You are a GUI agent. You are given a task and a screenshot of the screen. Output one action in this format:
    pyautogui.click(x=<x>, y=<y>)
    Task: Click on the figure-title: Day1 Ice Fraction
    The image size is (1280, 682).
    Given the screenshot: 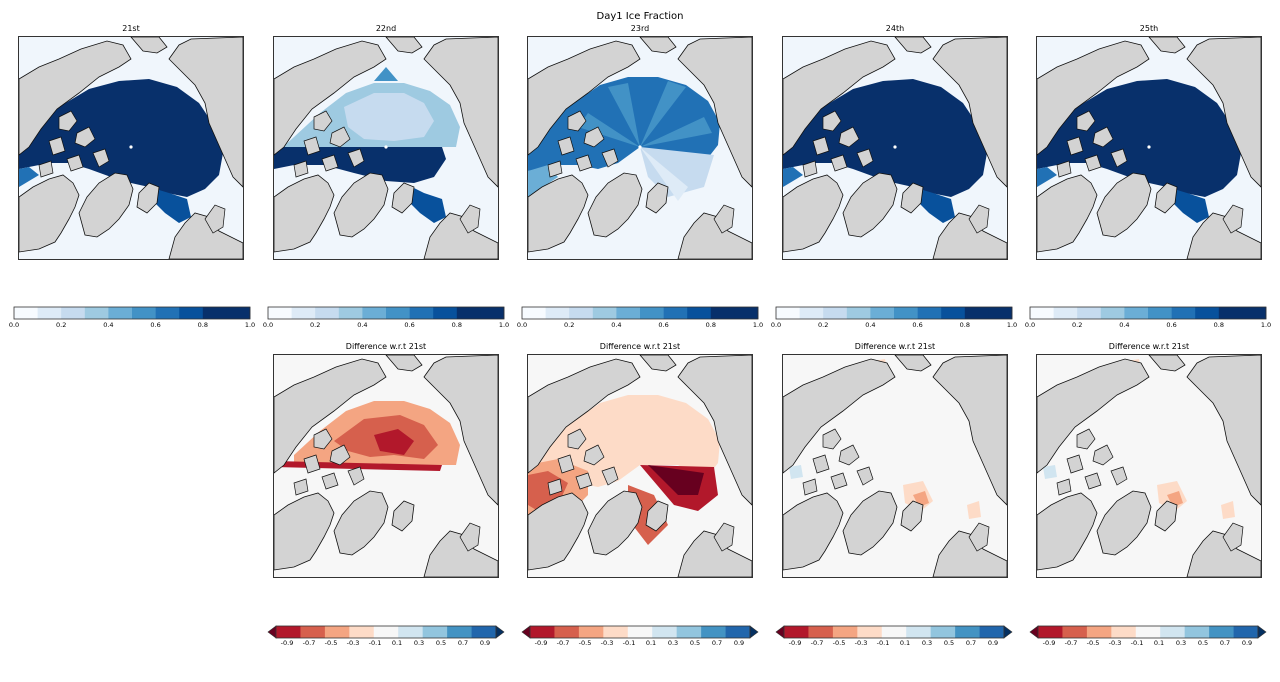 What is the action you would take?
    pyautogui.click(x=640, y=16)
    